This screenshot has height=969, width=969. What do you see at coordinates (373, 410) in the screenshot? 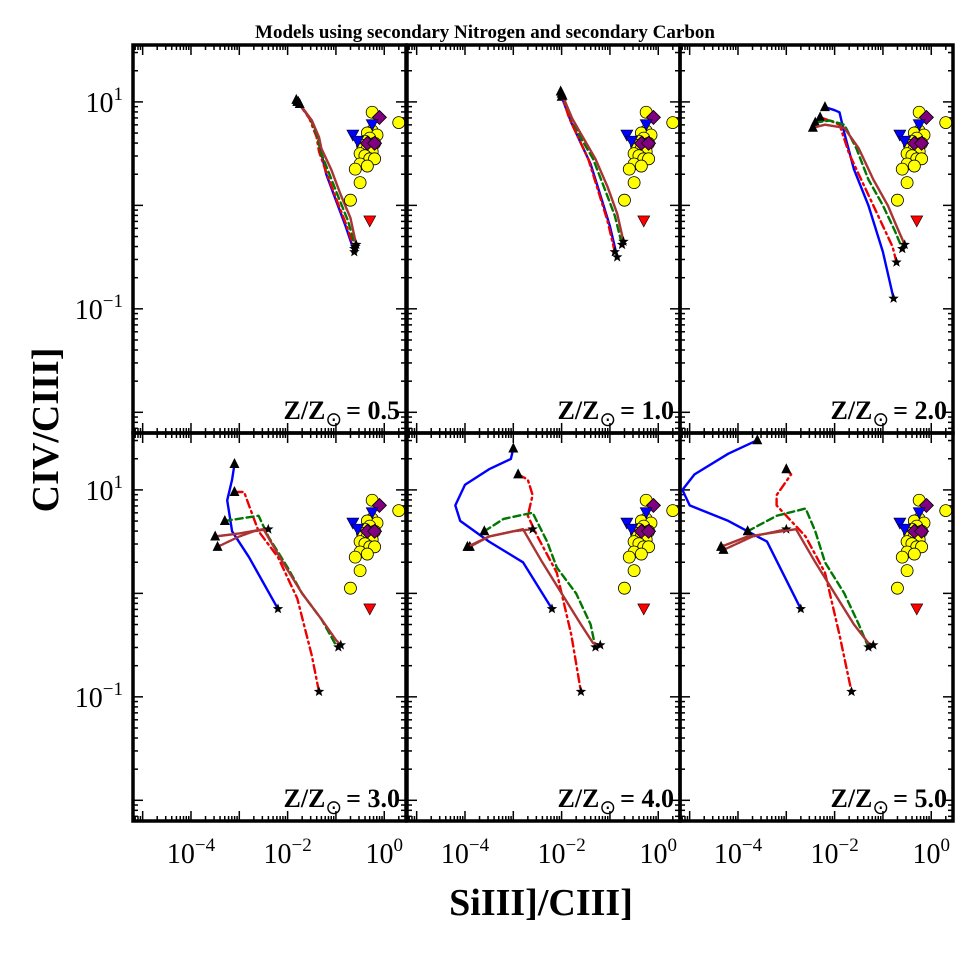
I see `metallicity-label-value: = 0.5` at bounding box center [373, 410].